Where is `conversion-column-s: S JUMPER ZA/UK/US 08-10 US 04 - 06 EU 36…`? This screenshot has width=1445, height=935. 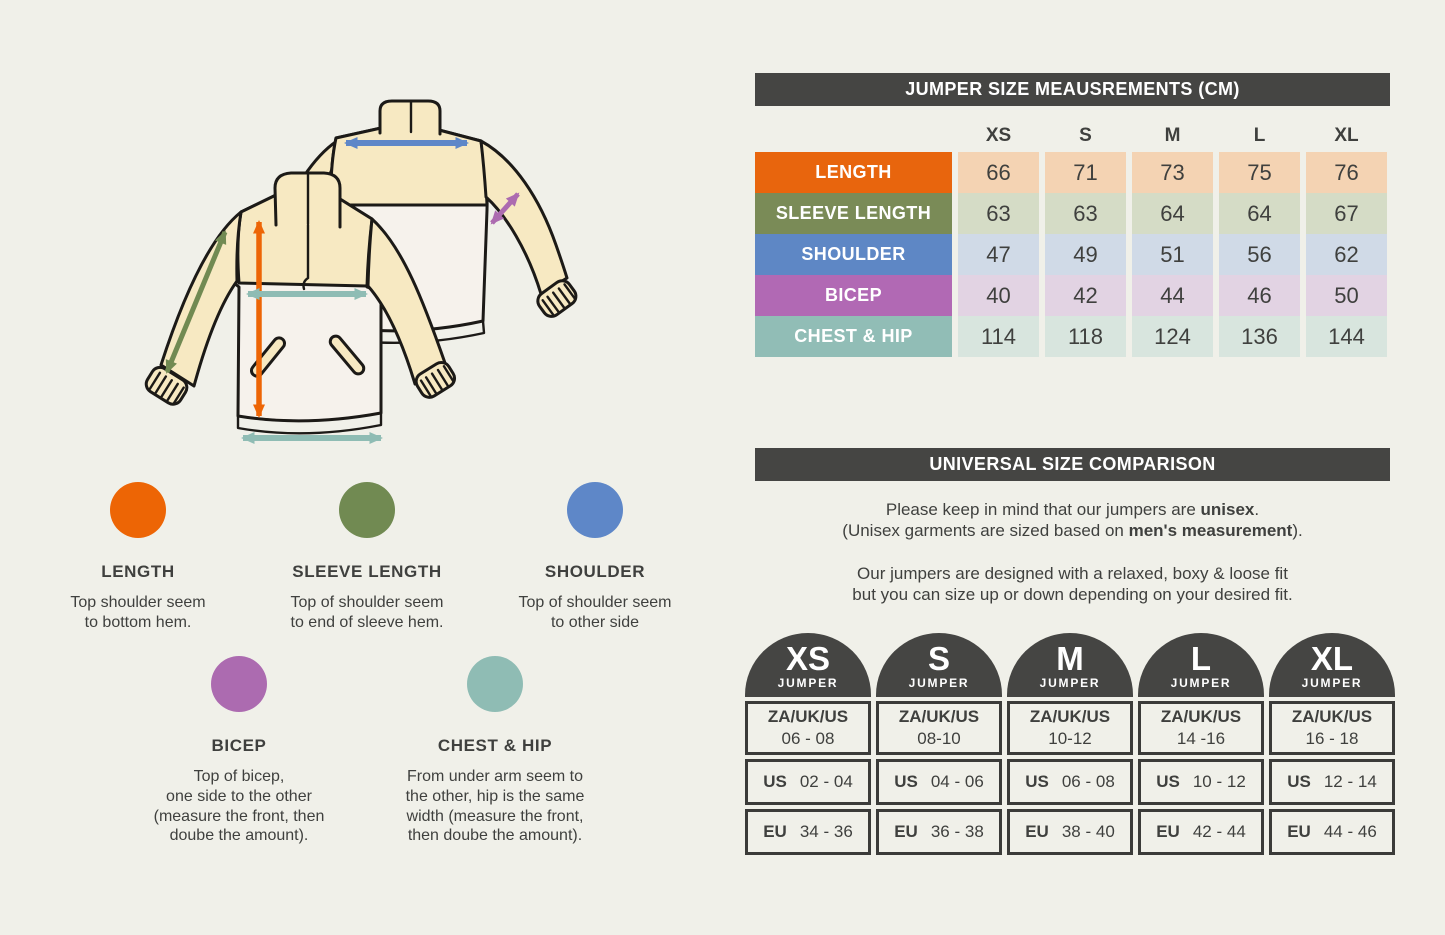
conversion-column-s: S JUMPER ZA/UK/US 08-10 US 04 - 06 EU 36… is located at coordinates (939, 744).